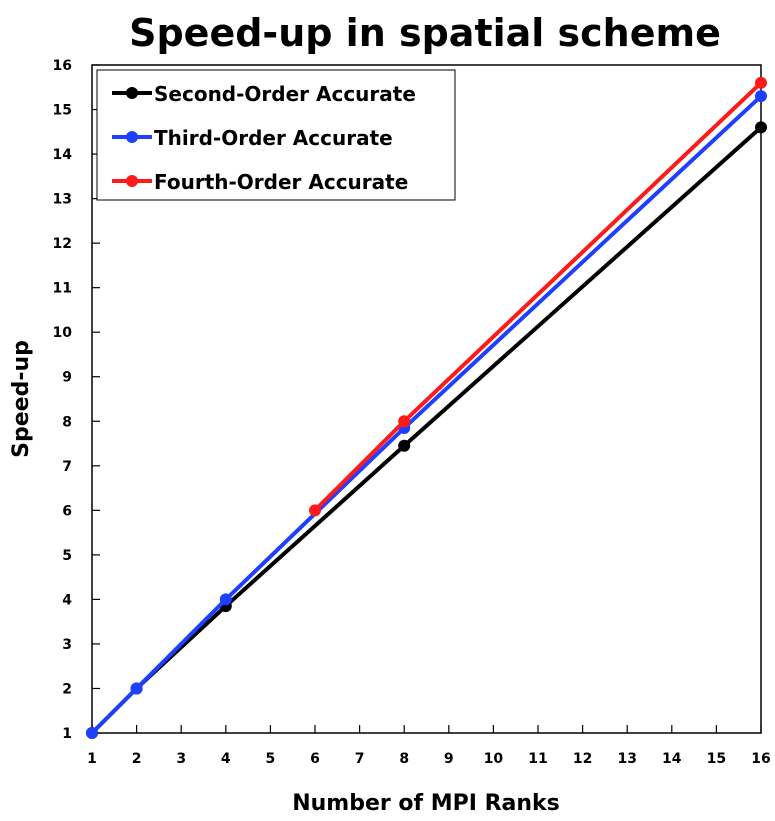 Image resolution: width=775 pixels, height=821 pixels. What do you see at coordinates (760, 759) in the screenshot?
I see `x-tick-label: 16` at bounding box center [760, 759].